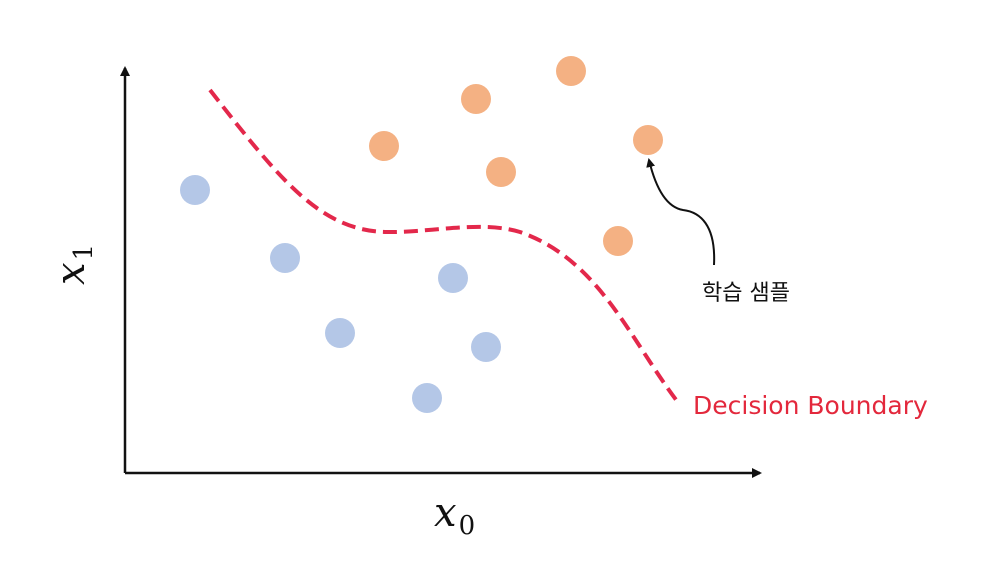  I want to click on x-axis-label: x0, so click(454, 515).